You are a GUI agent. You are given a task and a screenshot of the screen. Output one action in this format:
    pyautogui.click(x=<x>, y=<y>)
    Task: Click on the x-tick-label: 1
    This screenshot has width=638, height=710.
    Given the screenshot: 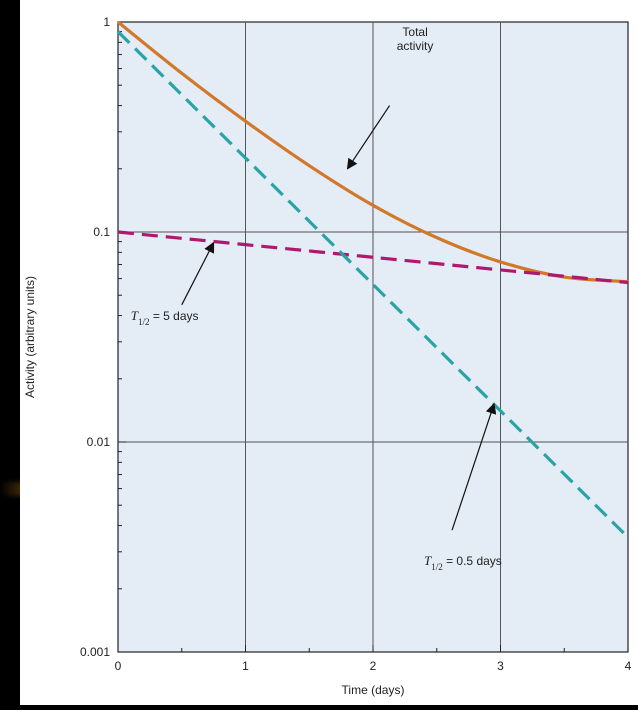 What is the action you would take?
    pyautogui.click(x=245, y=666)
    